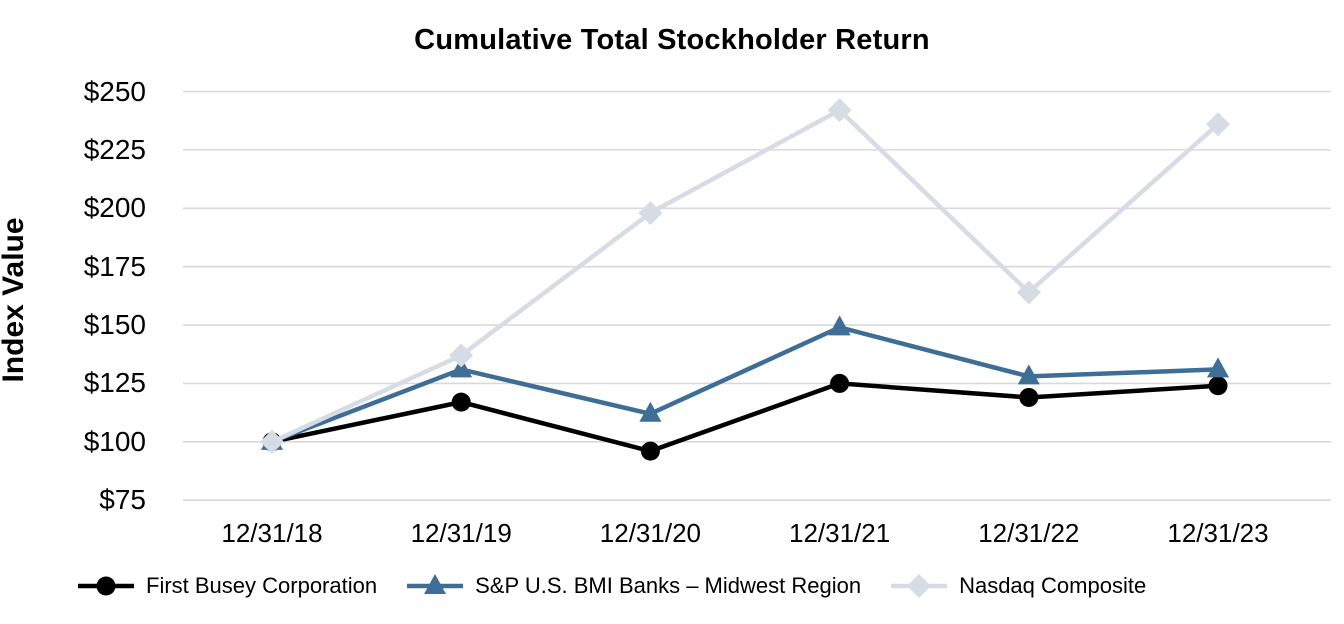  Describe the element at coordinates (1029, 533) in the screenshot. I see `x-tick-label: 12/31/22` at that location.